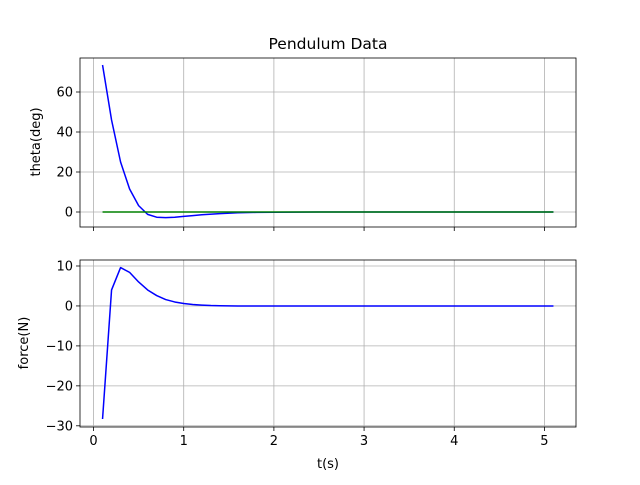  I want to click on x-tick-label: 0, so click(93, 441).